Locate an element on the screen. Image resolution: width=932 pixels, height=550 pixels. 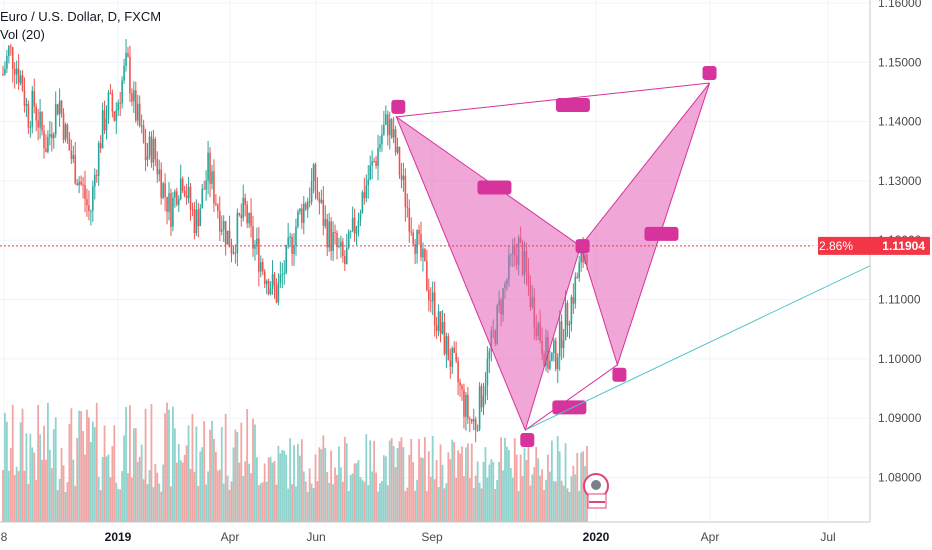
price-tick-label: 1.09000 is located at coordinates (900, 418).